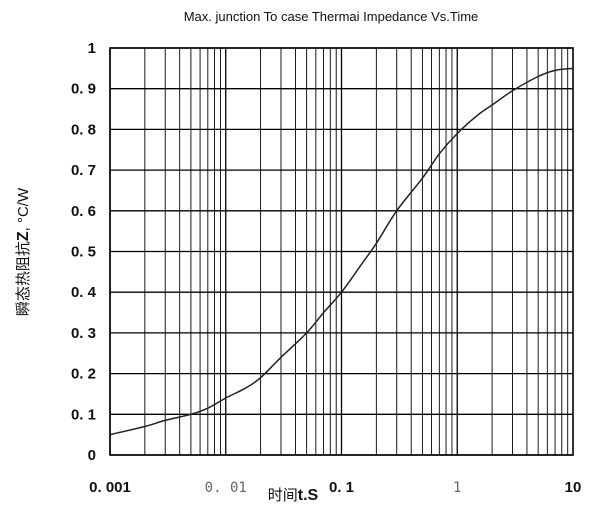 This screenshot has height=508, width=596. What do you see at coordinates (92, 48) in the screenshot?
I see `y-tick-label: 1` at bounding box center [92, 48].